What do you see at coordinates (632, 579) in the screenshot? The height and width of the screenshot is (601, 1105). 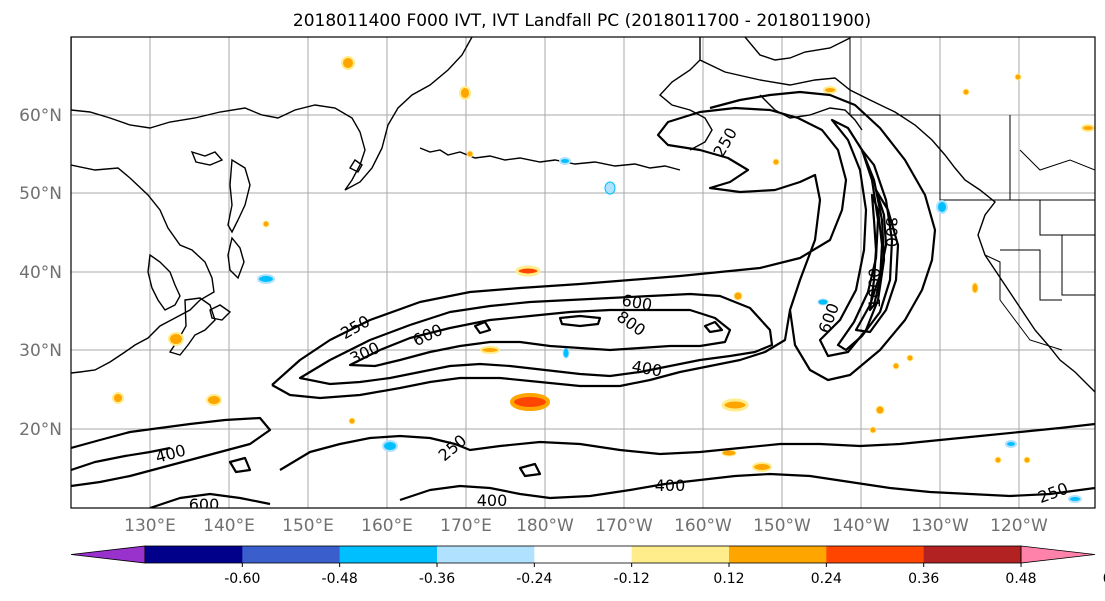 I see `colorbar-tick-label: -0.12` at bounding box center [632, 579].